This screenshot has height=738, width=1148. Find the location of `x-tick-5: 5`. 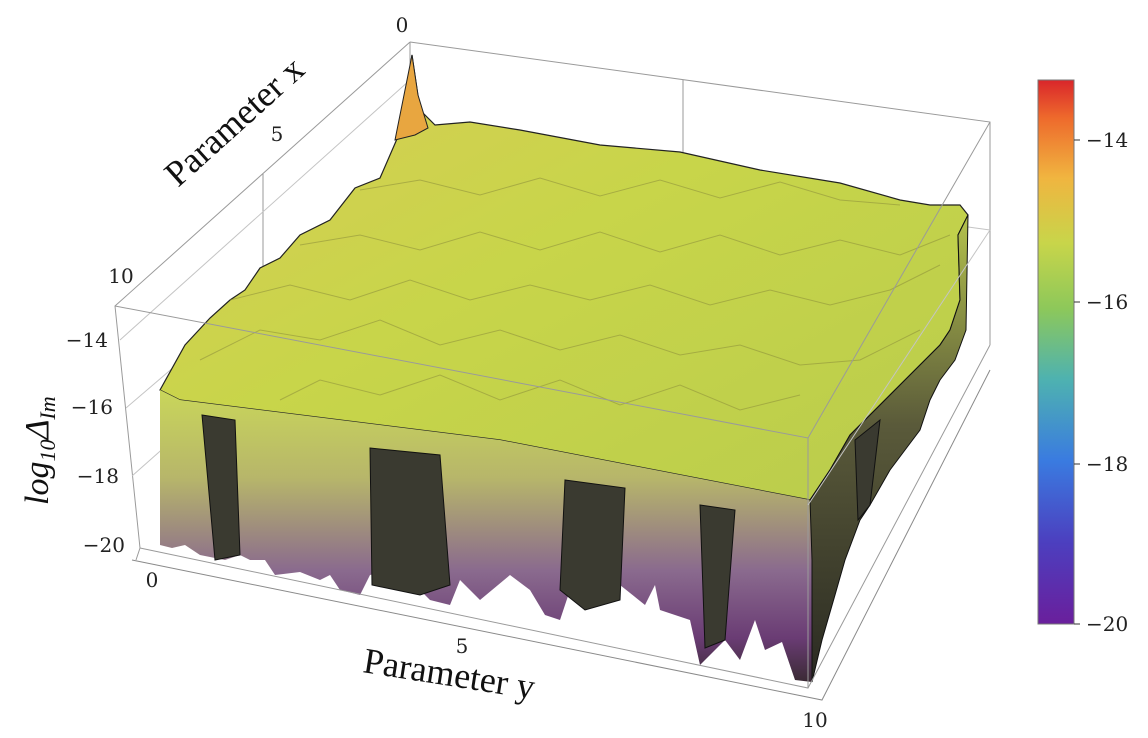

x-tick-5: 5 is located at coordinates (277, 134).